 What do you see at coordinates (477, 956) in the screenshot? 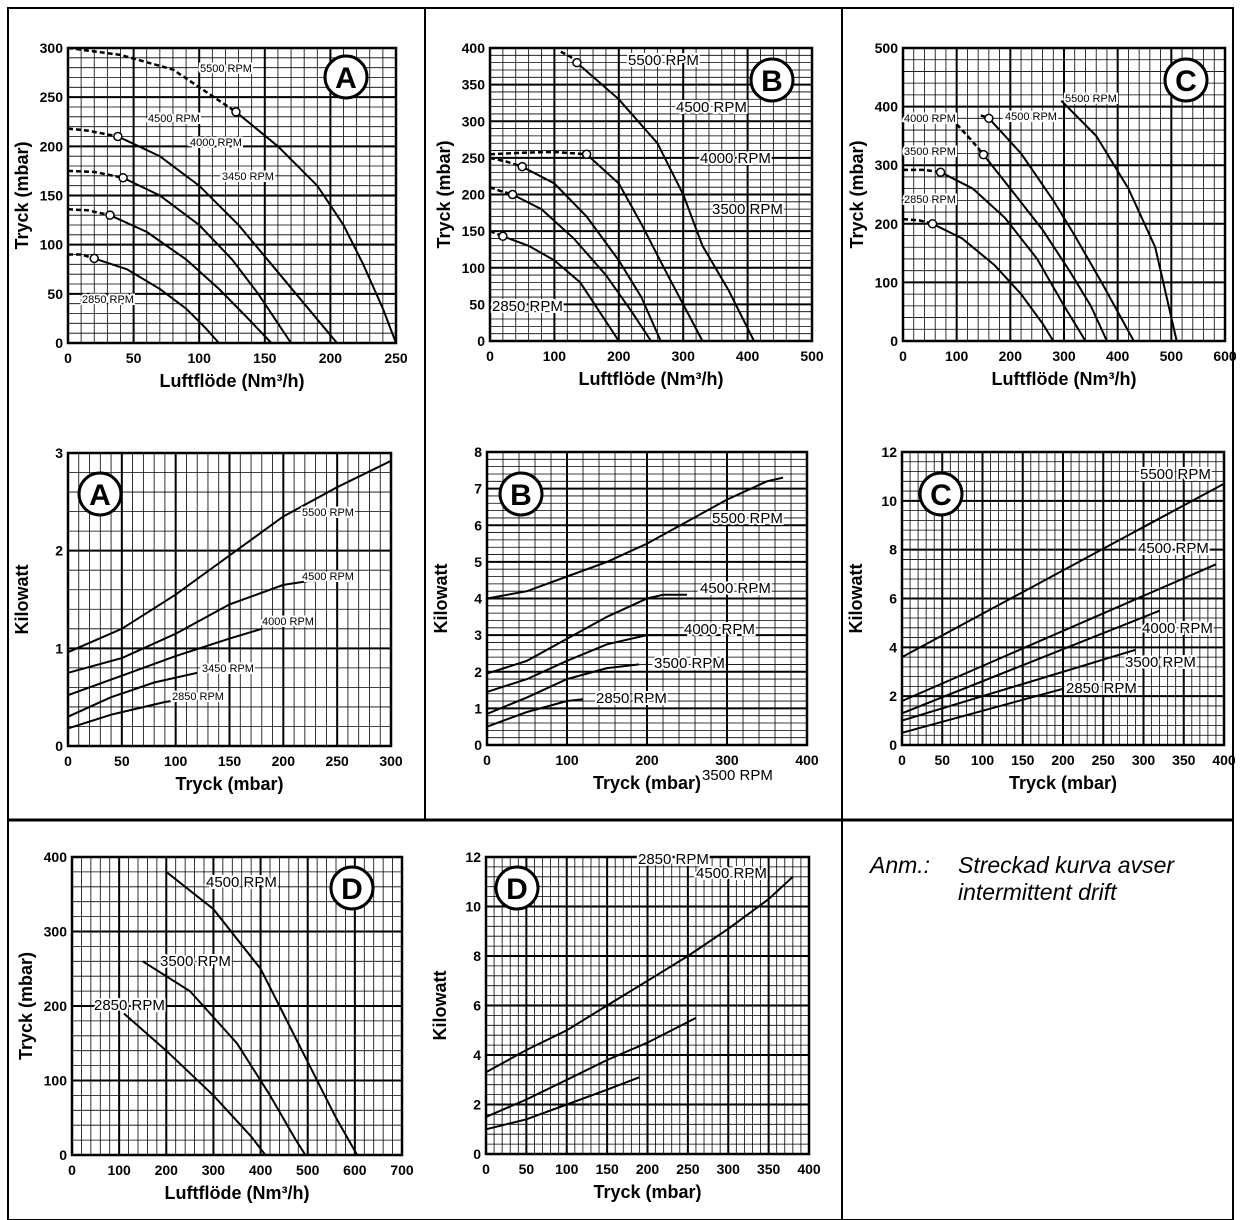
I see `y-tick-label: 8` at bounding box center [477, 956].